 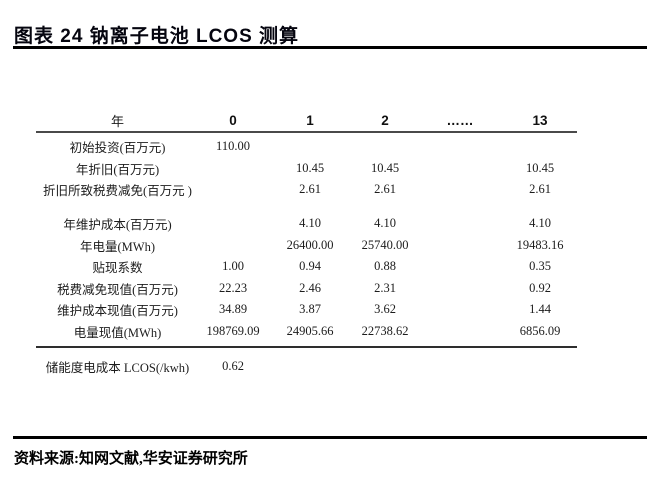 I want to click on table-header-row: 年 0 1 2 …… 13, so click(x=306, y=120).